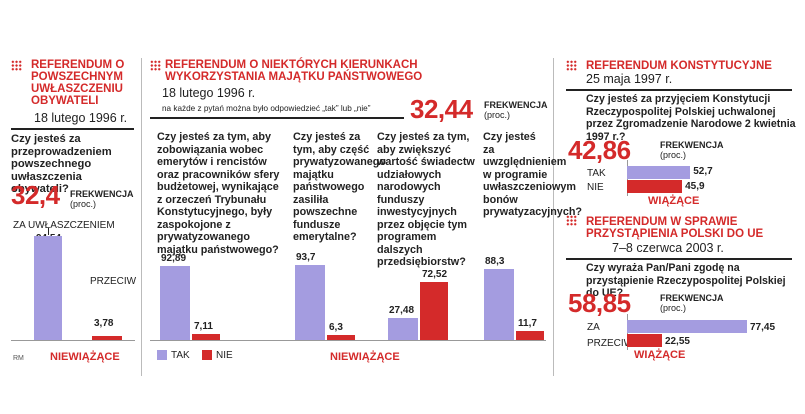  What do you see at coordinates (677, 341) in the screenshot?
I see `value-label-przeciw: 22,55` at bounding box center [677, 341].